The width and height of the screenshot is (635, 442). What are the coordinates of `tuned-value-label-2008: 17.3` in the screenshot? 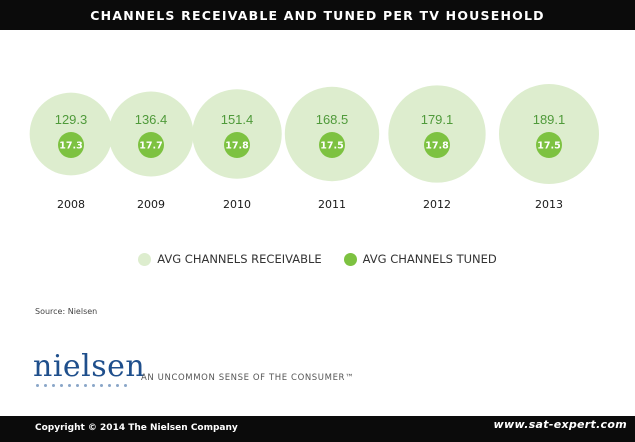 It's located at (70, 146).